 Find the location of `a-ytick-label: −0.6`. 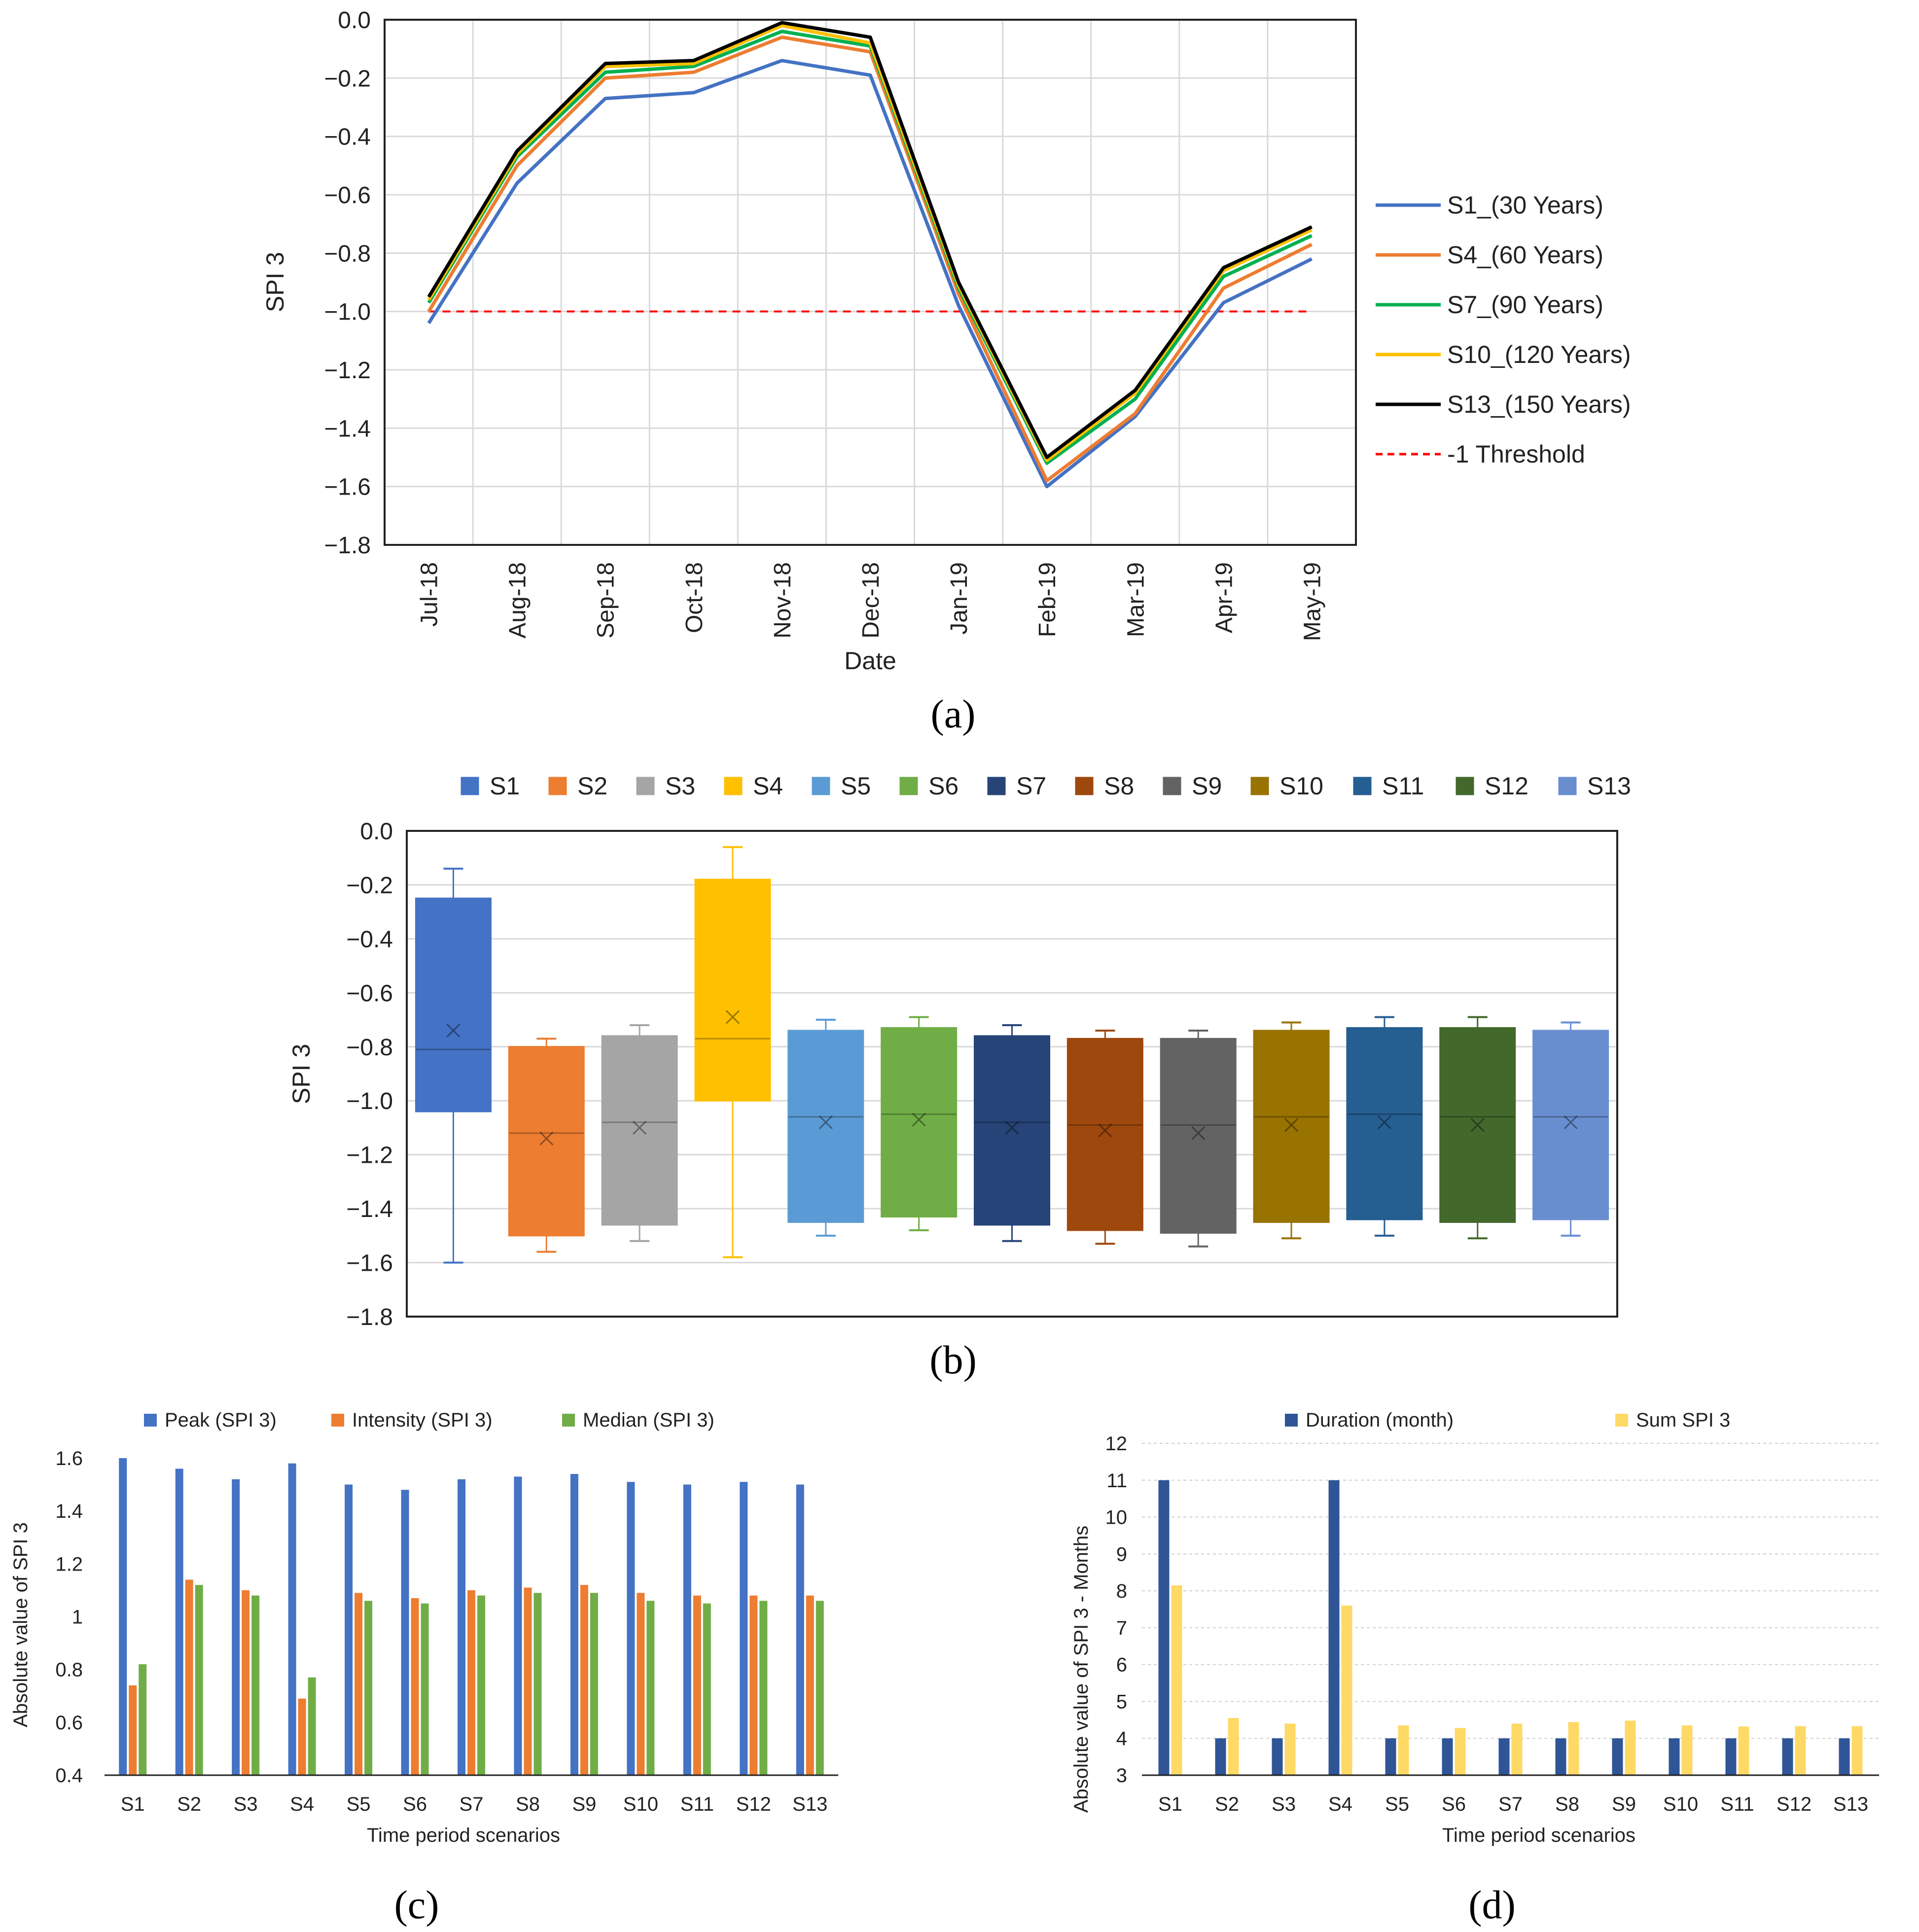

a-ytick-label: −0.6 is located at coordinates (348, 195).